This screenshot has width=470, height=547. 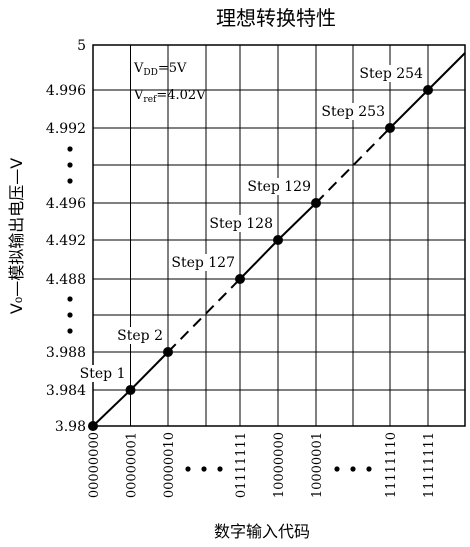 I want to click on y-tick-label: 4.996, so click(x=66, y=91).